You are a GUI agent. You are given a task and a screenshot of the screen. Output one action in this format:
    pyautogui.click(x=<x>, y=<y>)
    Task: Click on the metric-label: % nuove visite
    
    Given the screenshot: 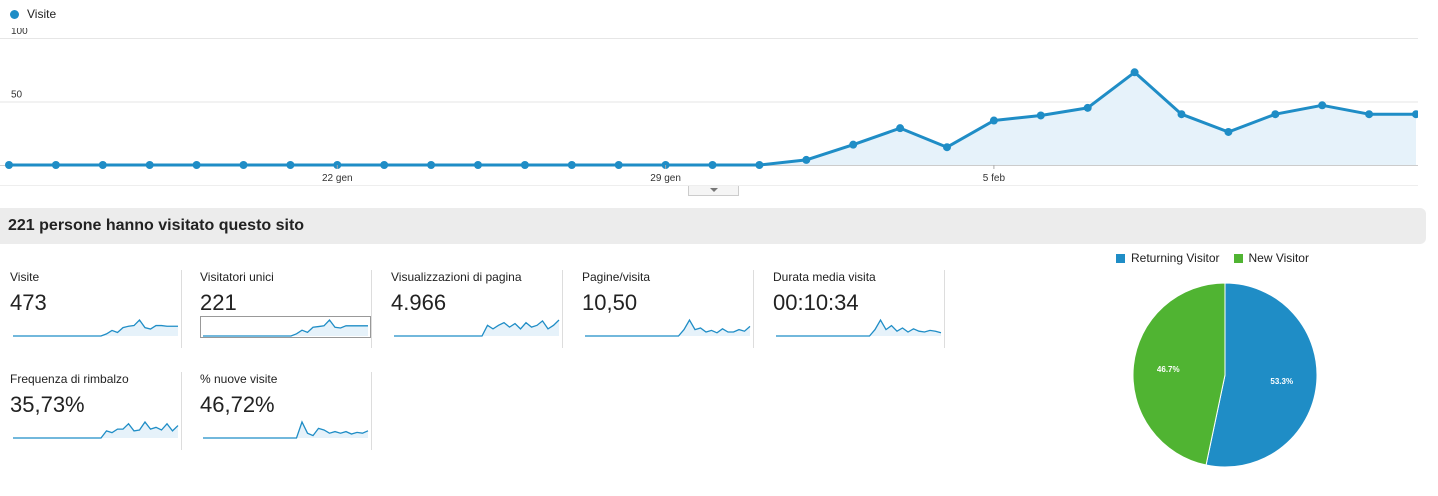 What is the action you would take?
    pyautogui.click(x=239, y=379)
    